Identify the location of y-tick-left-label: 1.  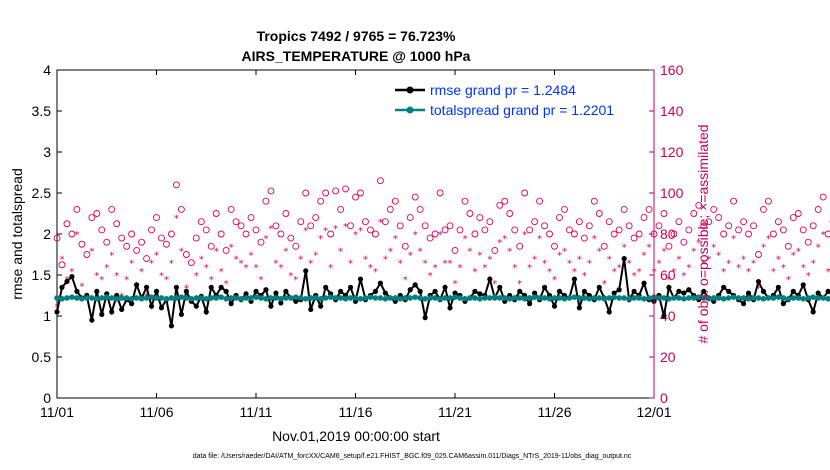
(47, 316).